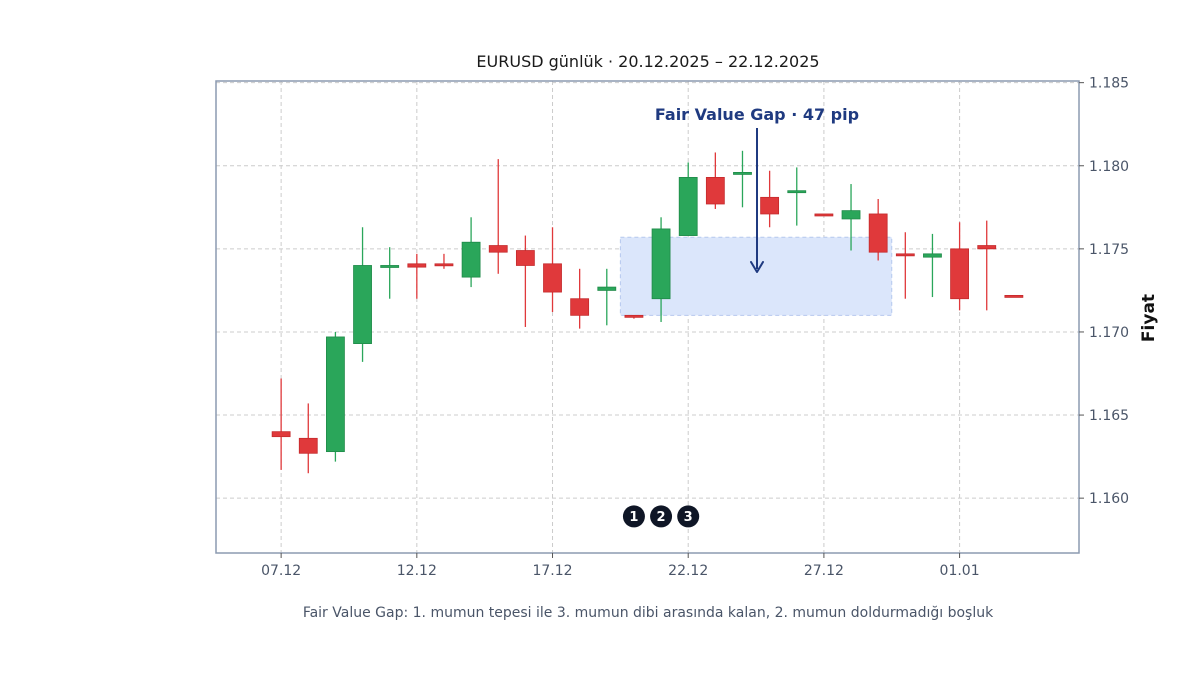 This screenshot has width=1200, height=675. What do you see at coordinates (417, 571) in the screenshot?
I see `x-tick-label: 12.12` at bounding box center [417, 571].